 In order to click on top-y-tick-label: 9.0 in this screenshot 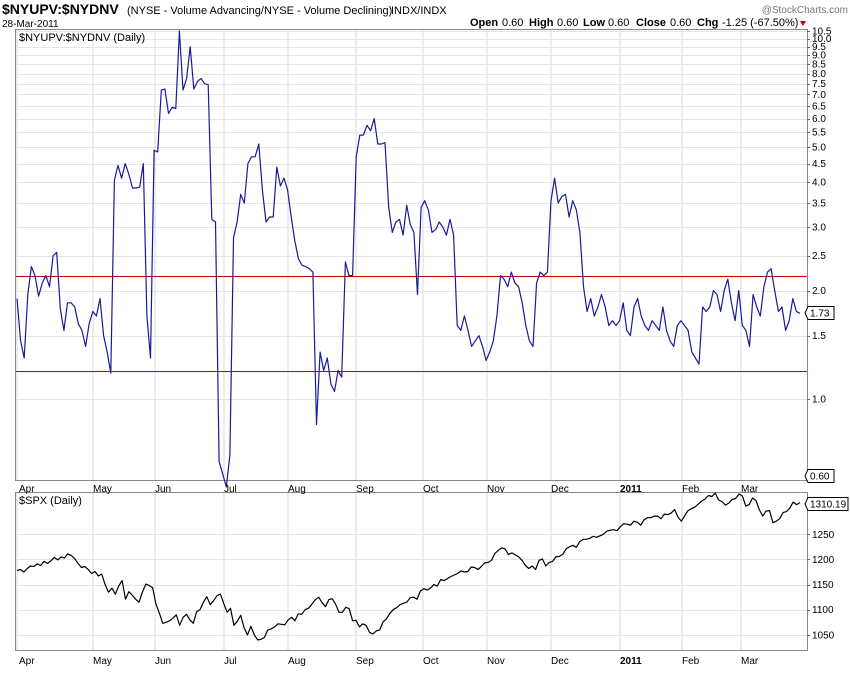, I will do `click(819, 56)`.